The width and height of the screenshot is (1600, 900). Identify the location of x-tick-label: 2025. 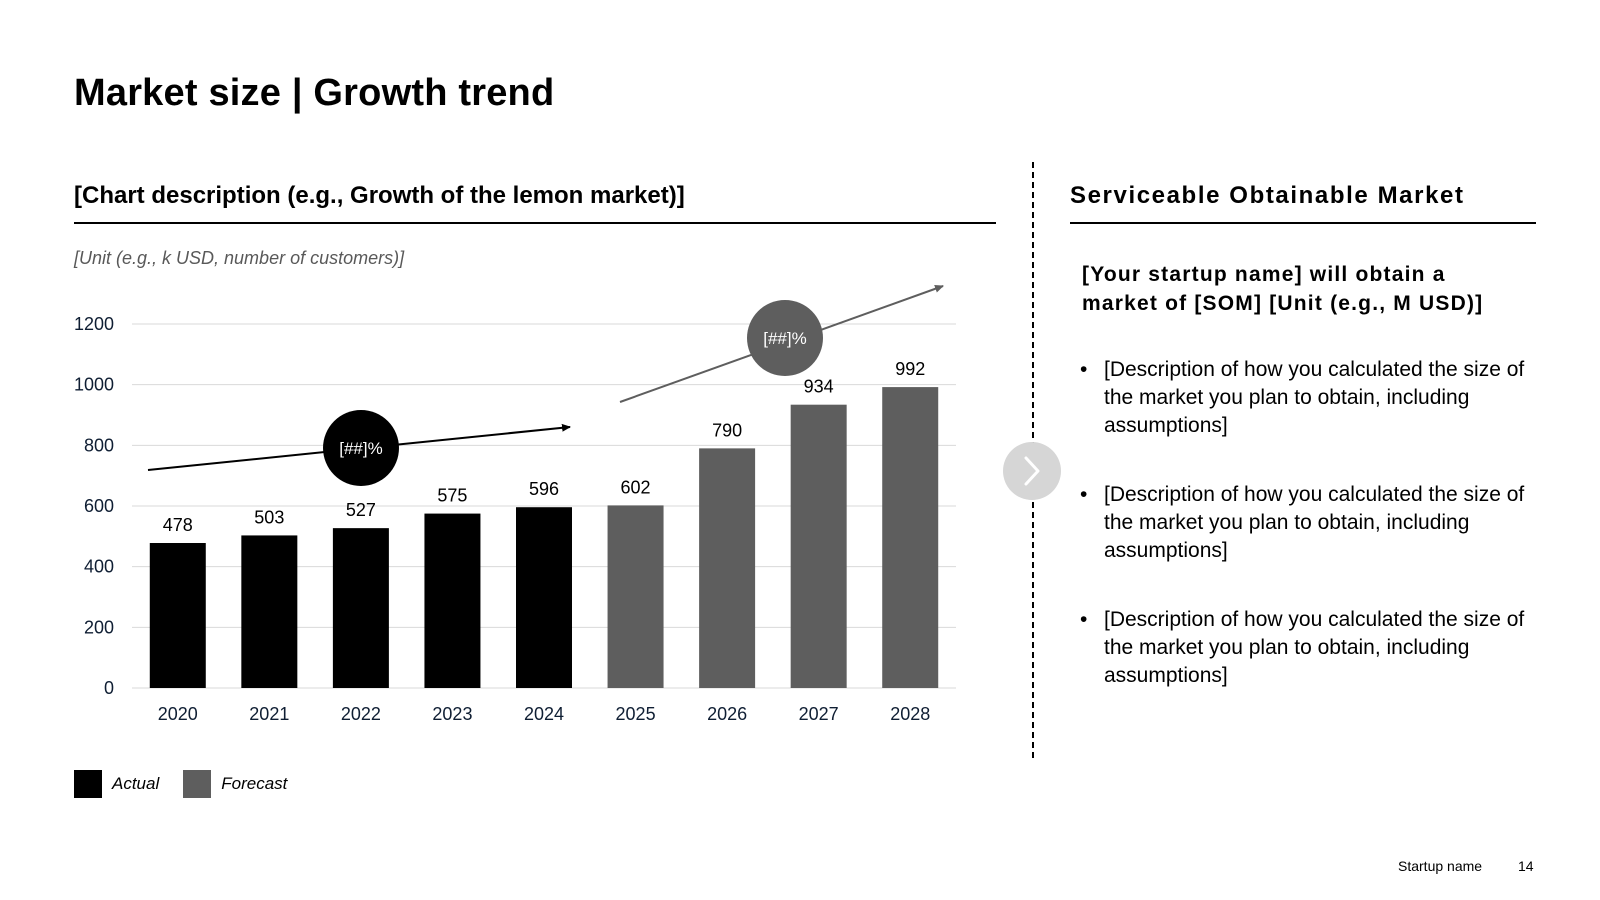
(636, 714).